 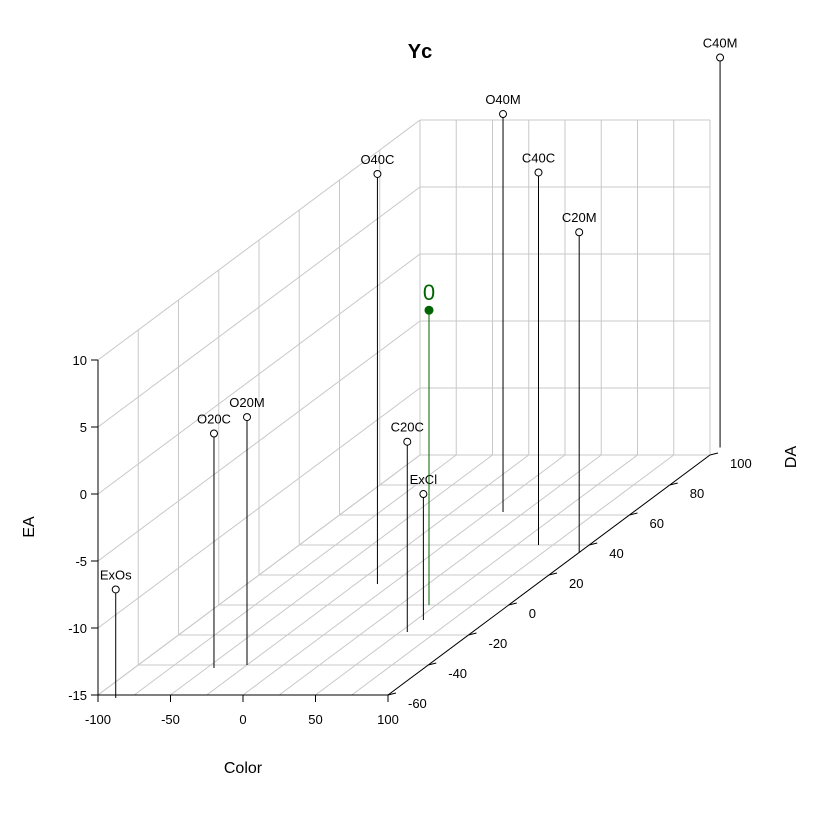 I want to click on x-tick-label: -50, so click(x=170, y=719).